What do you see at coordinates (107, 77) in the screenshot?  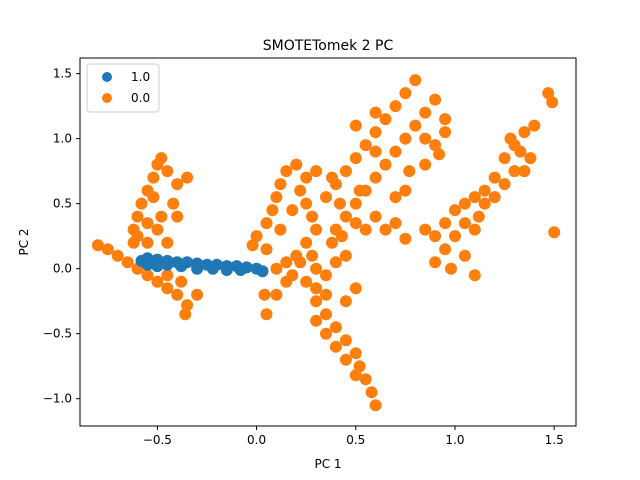 I see `legend-marker` at bounding box center [107, 77].